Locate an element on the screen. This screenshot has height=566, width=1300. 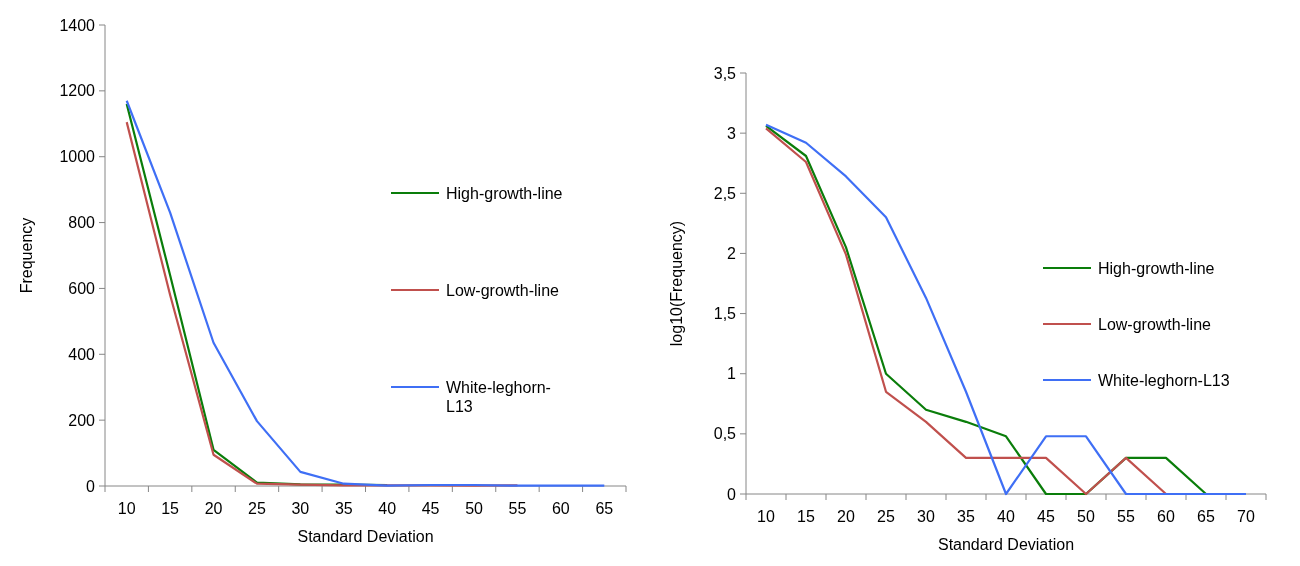
y-axis-title: log10(Frequency) is located at coordinates (676, 283).